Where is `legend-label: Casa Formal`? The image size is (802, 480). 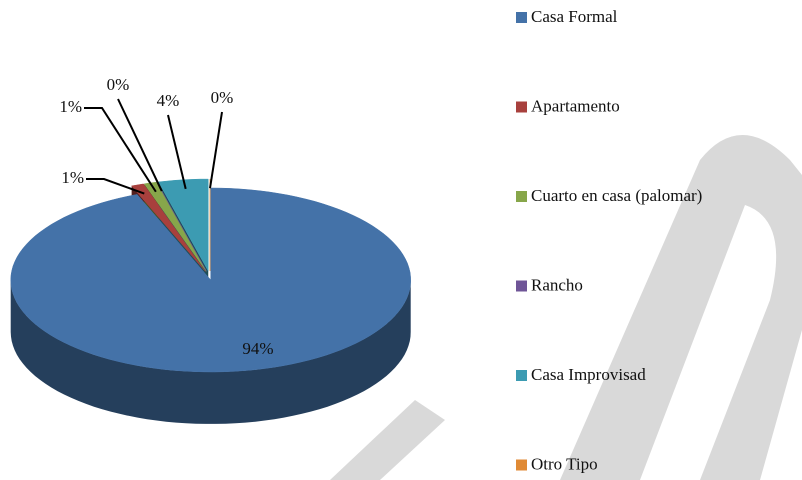 legend-label: Casa Formal is located at coordinates (574, 16).